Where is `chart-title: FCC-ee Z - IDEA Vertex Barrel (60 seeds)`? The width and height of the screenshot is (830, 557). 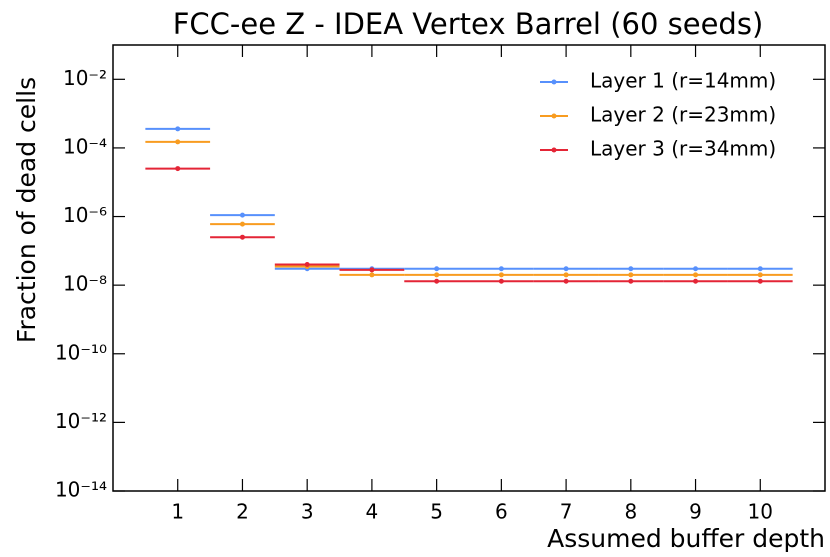 chart-title: FCC-ee Z - IDEA Vertex Barrel (60 seeds) is located at coordinates (468, 24).